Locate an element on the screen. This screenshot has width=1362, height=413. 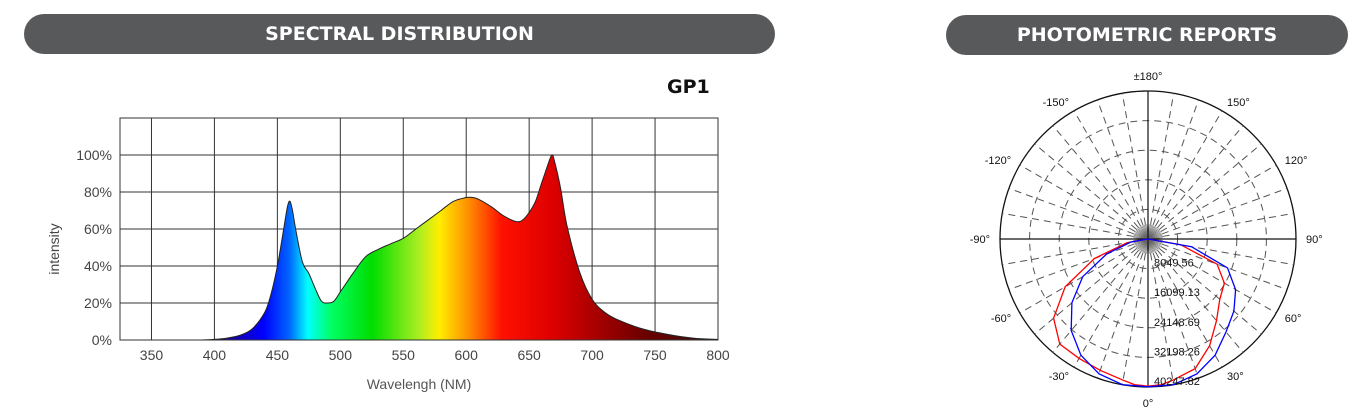
polar-angle-label: 120° is located at coordinates (1296, 161).